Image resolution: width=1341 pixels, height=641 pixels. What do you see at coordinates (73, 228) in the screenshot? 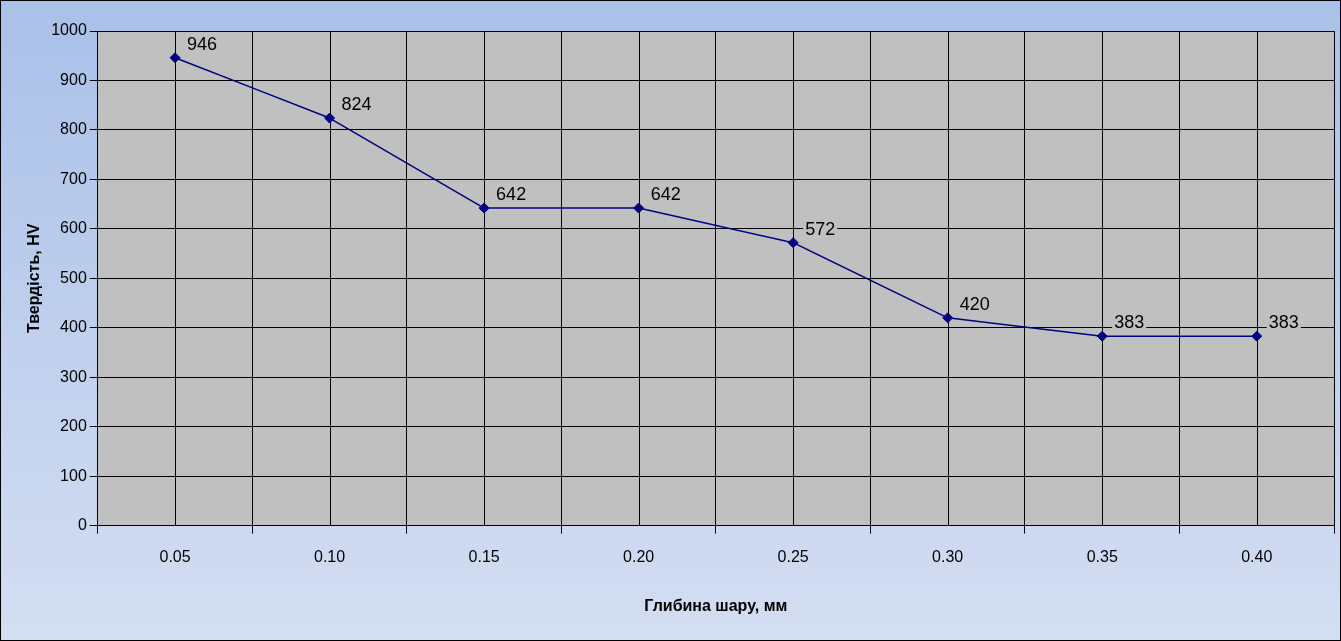
I see `y-tick-label: 600` at bounding box center [73, 228].